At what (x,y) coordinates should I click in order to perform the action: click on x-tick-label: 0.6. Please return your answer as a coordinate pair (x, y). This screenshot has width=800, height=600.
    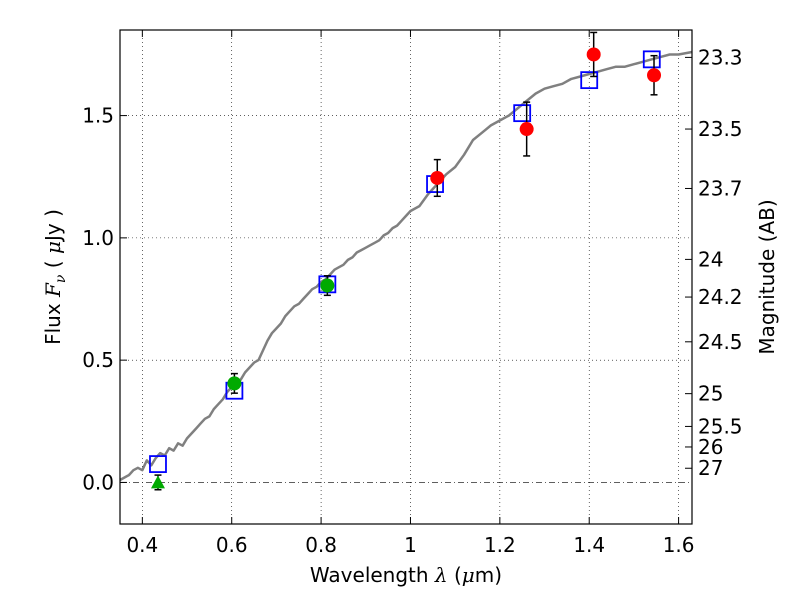
    Looking at the image, I should click on (232, 545).